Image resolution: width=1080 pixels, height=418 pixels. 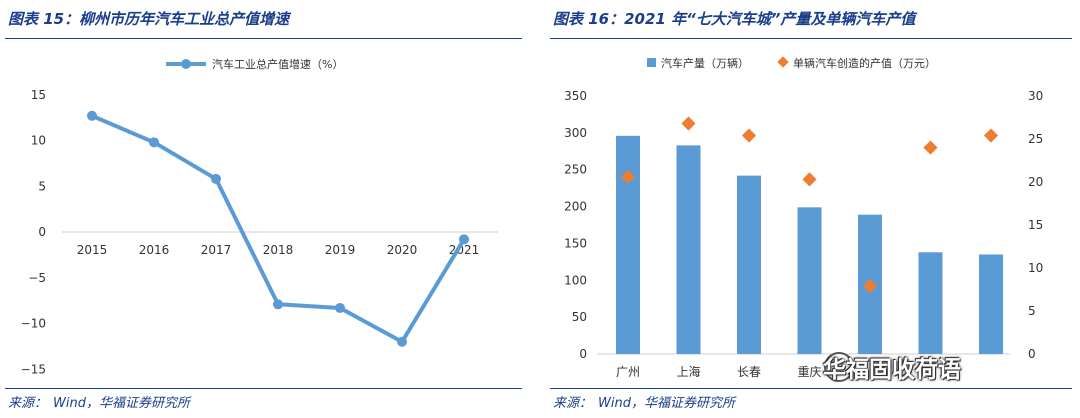 I want to click on legend-label: 汽车工业总产值增速（%）, so click(x=277, y=64).